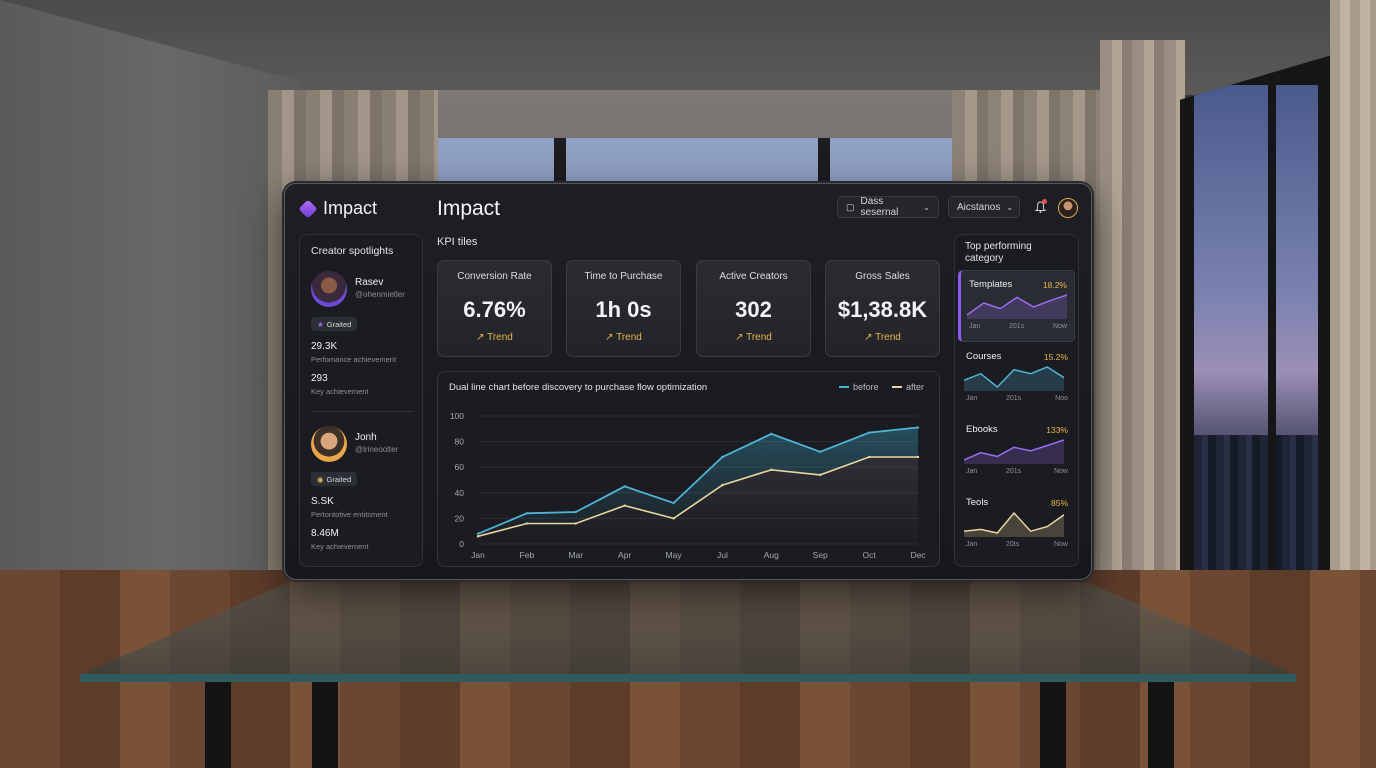 The image size is (1376, 768). I want to click on y-tick-label: 40, so click(460, 493).